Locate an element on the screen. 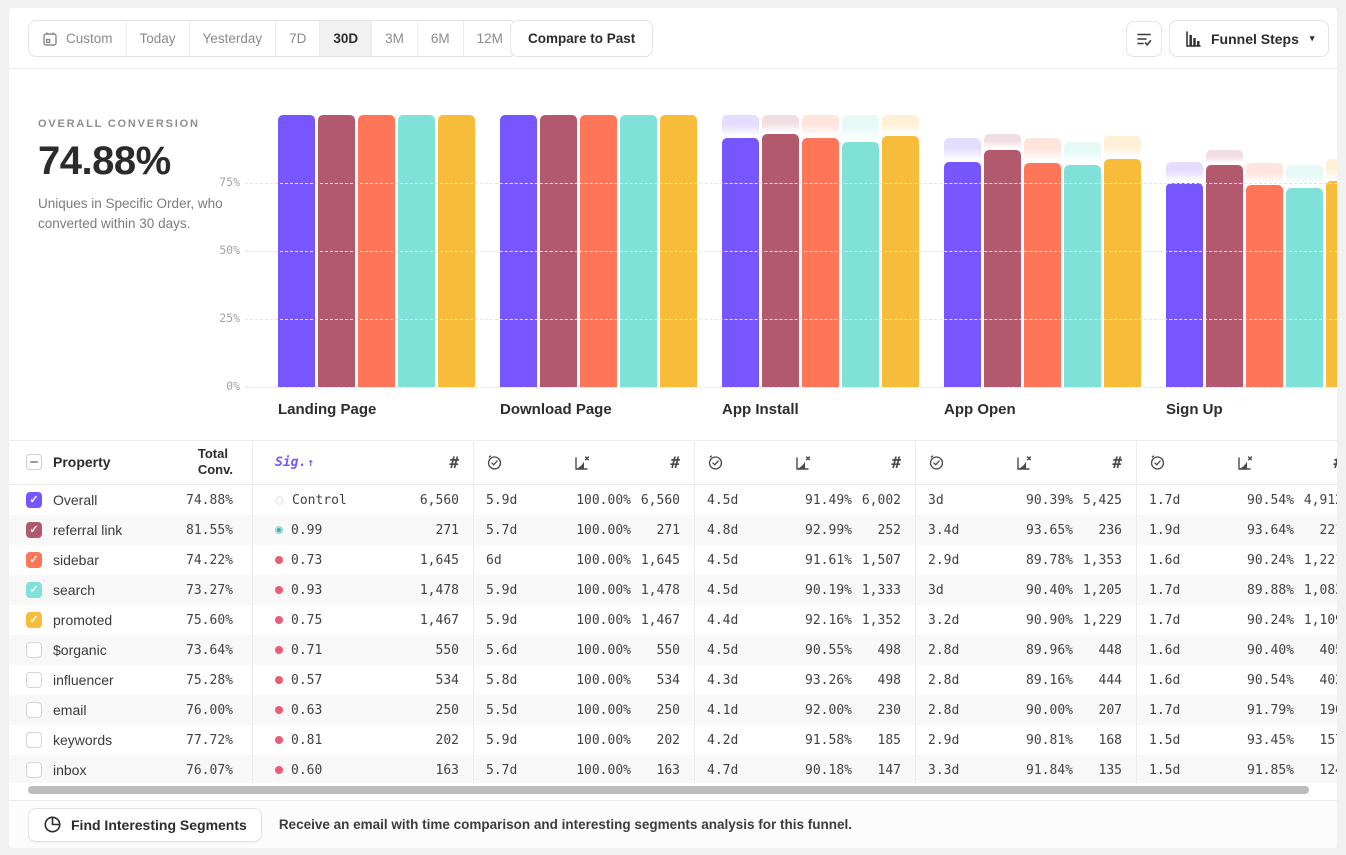  horizontal-scrollbar-thumb is located at coordinates (668, 790).